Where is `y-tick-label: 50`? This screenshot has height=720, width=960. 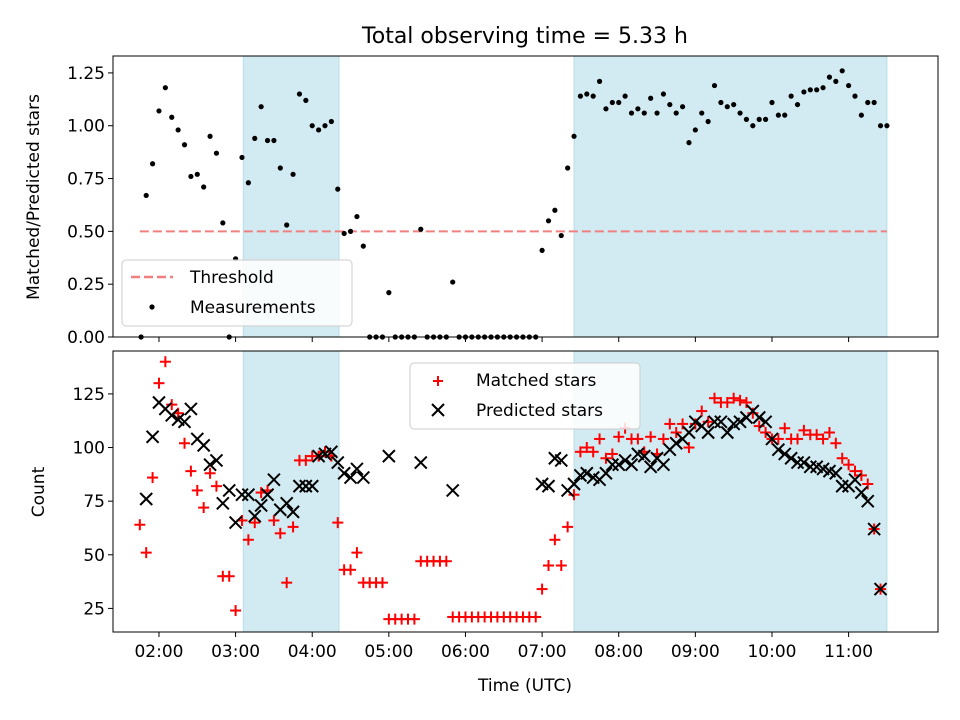 y-tick-label: 50 is located at coordinates (94, 556).